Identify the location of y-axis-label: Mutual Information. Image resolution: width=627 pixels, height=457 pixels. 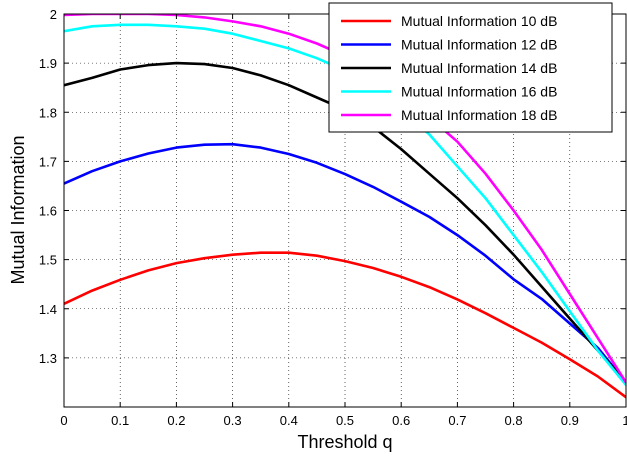
(18, 209).